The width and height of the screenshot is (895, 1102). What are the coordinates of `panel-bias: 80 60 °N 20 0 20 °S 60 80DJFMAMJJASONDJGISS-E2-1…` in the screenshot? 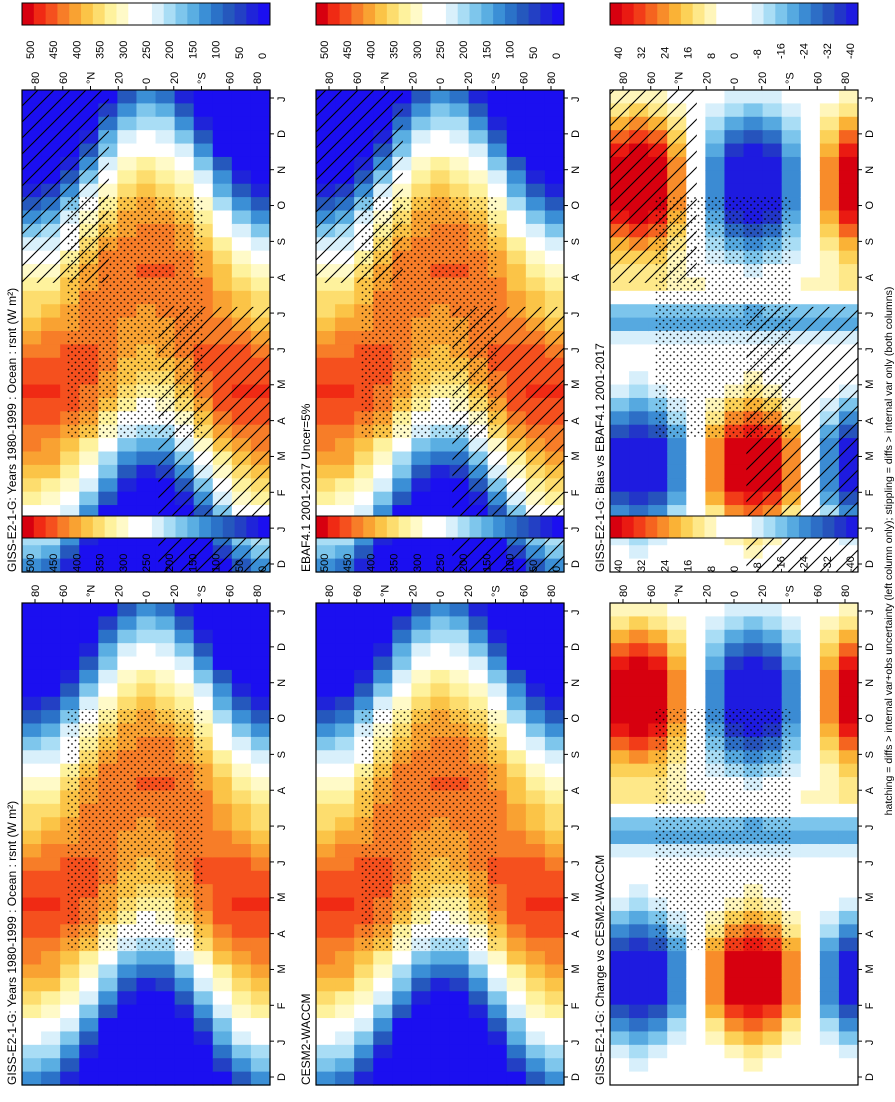 It's located at (734, 322).